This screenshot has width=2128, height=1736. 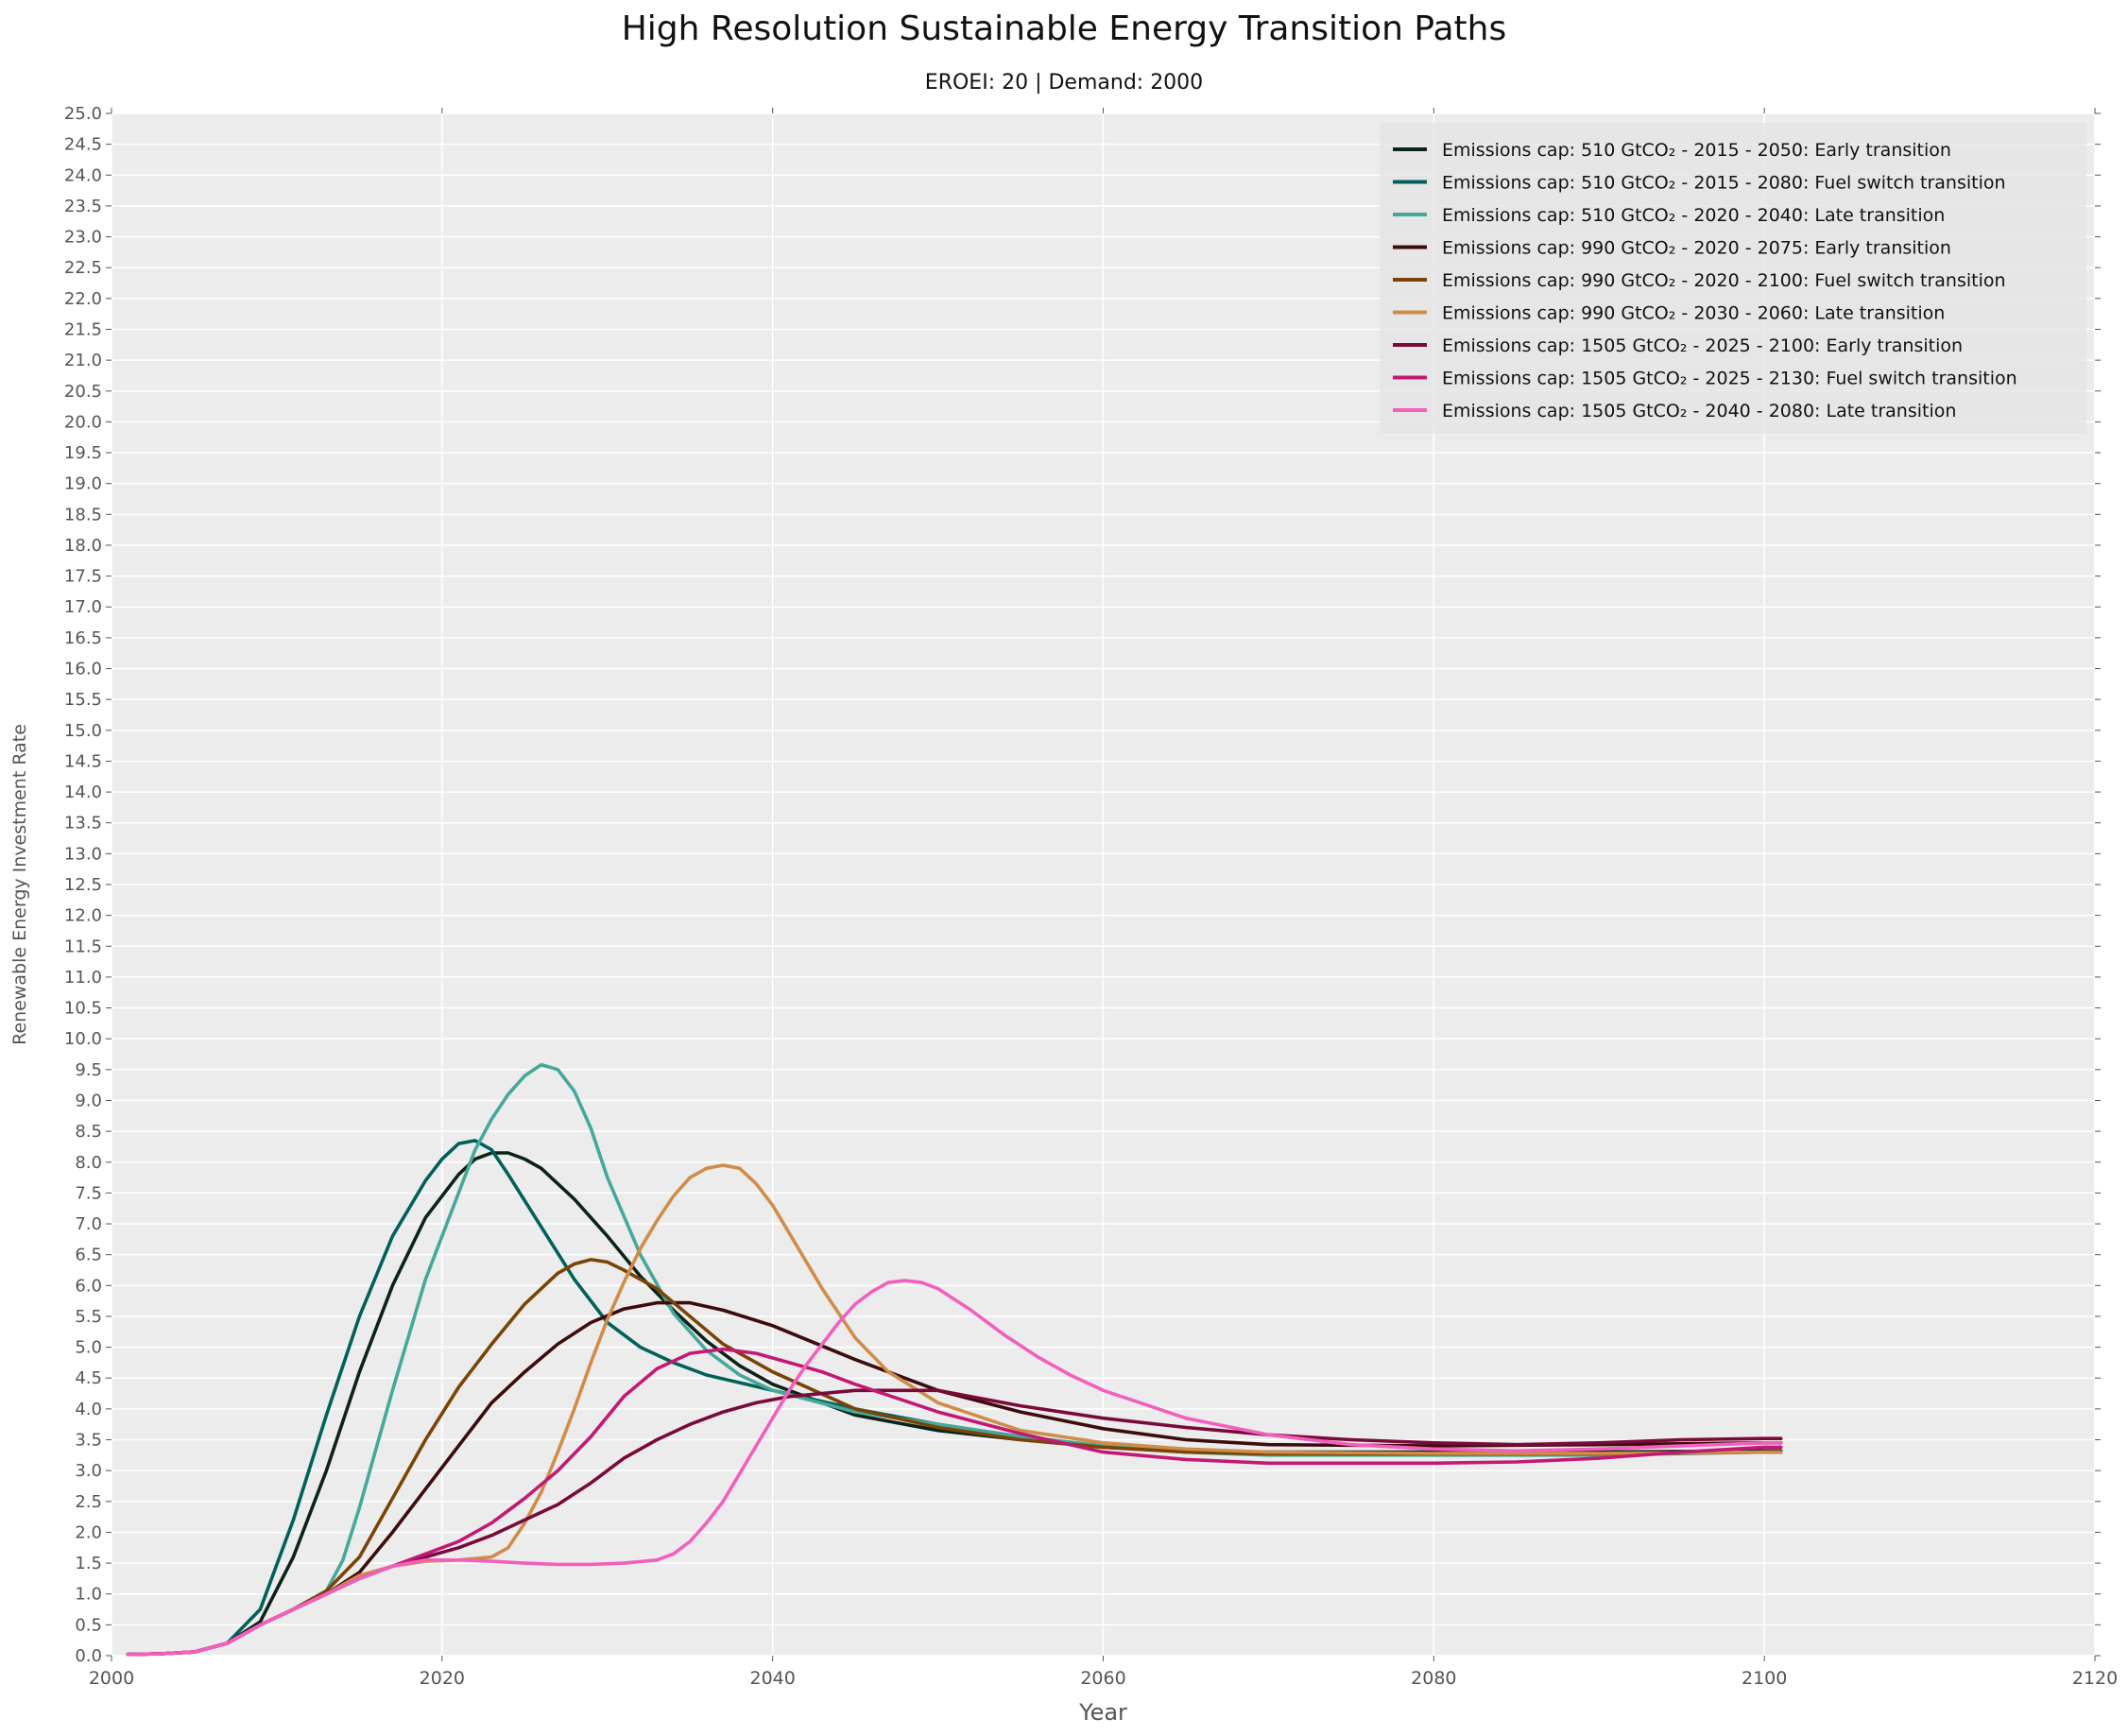 What do you see at coordinates (83, 268) in the screenshot?
I see `y-tick-label: 22.5` at bounding box center [83, 268].